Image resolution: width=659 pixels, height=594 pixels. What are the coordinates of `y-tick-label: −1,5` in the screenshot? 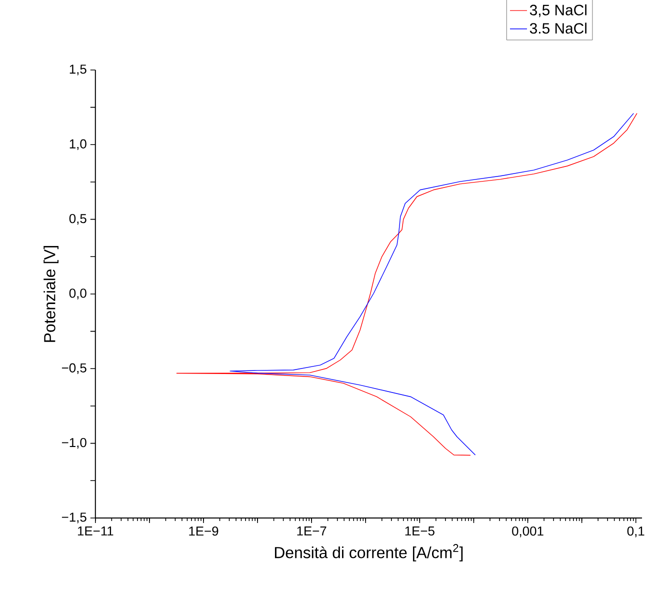 It's located at (74, 518).